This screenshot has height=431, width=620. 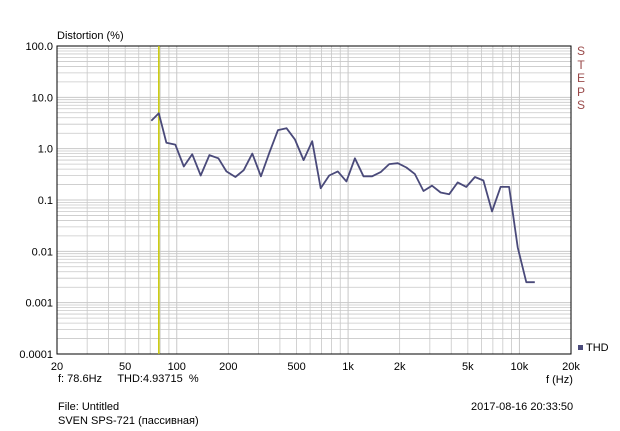 I want to click on y-tick-label: 0.001, so click(x=39, y=304).